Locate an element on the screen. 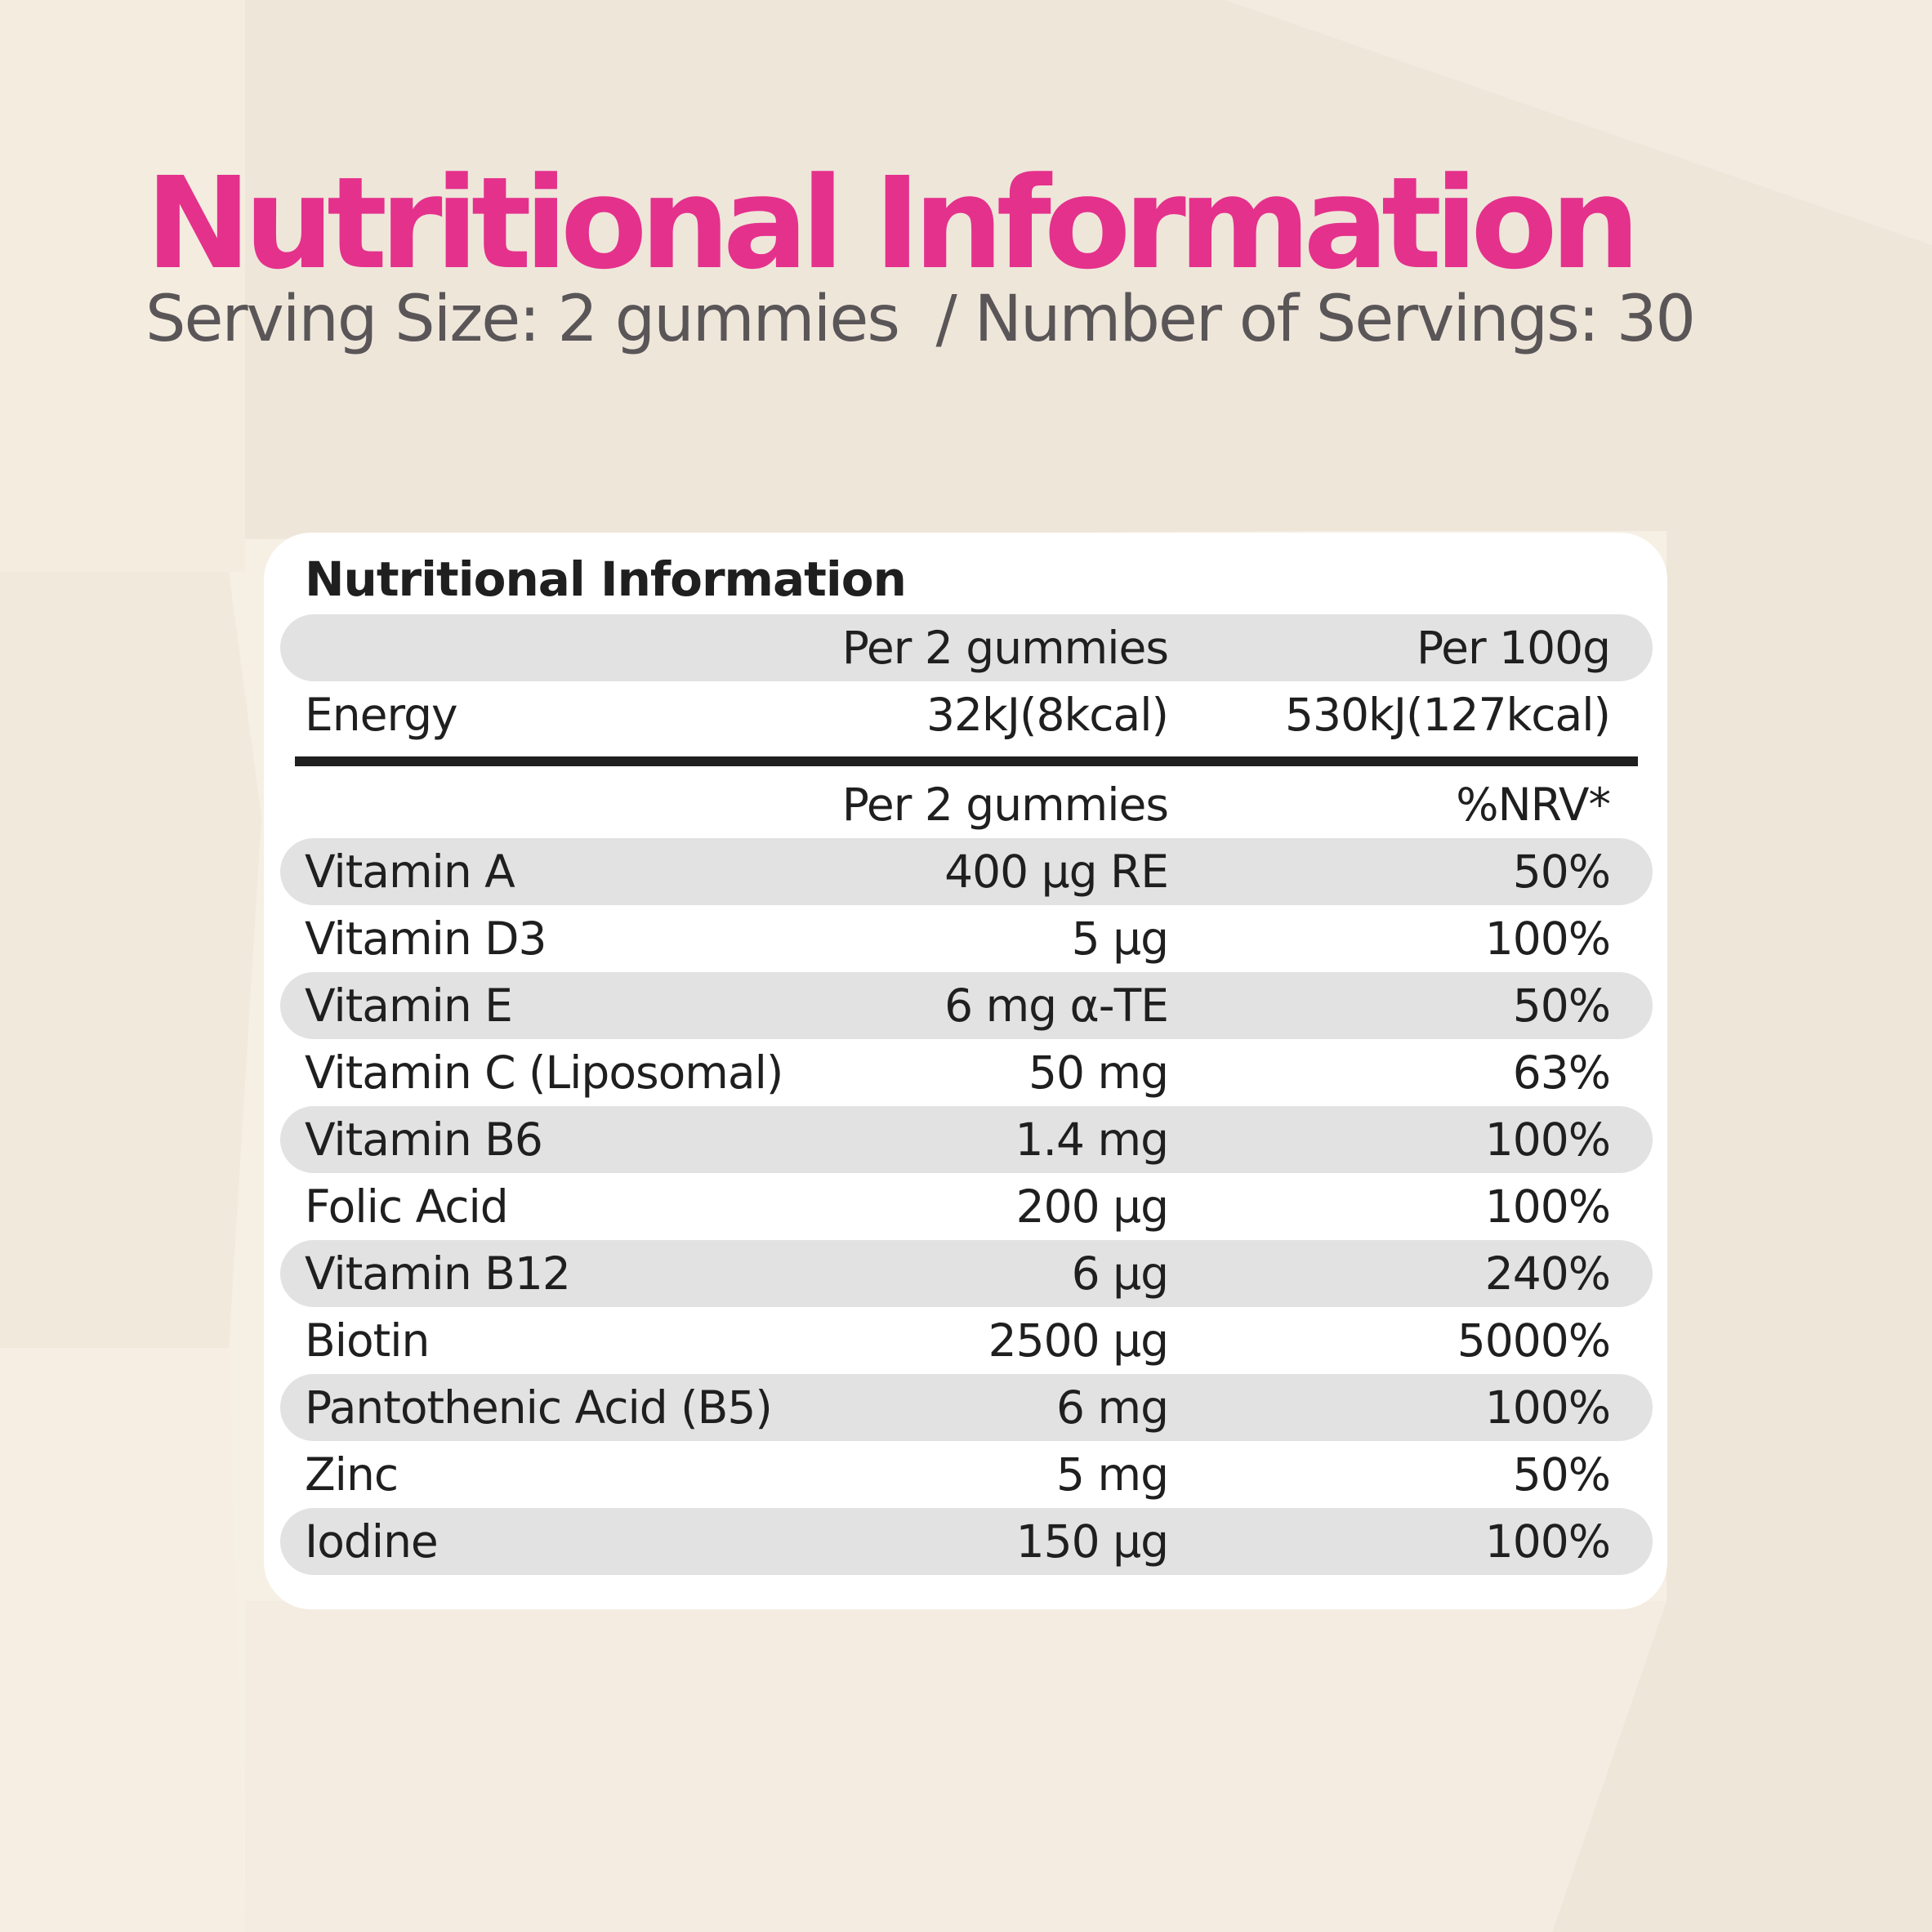 The height and width of the screenshot is (1932, 1932). nutrient-nrv: 5000% is located at coordinates (1534, 1340).